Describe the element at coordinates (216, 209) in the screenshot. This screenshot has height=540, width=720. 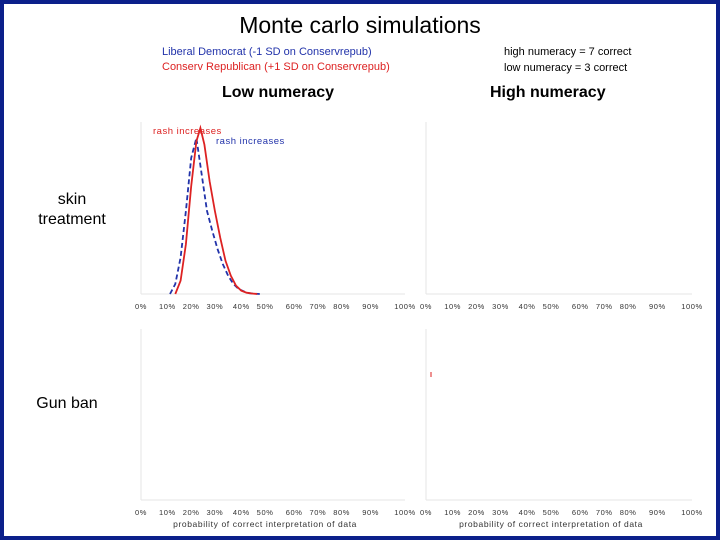
I see `density-curve-conserv-republican` at that location.